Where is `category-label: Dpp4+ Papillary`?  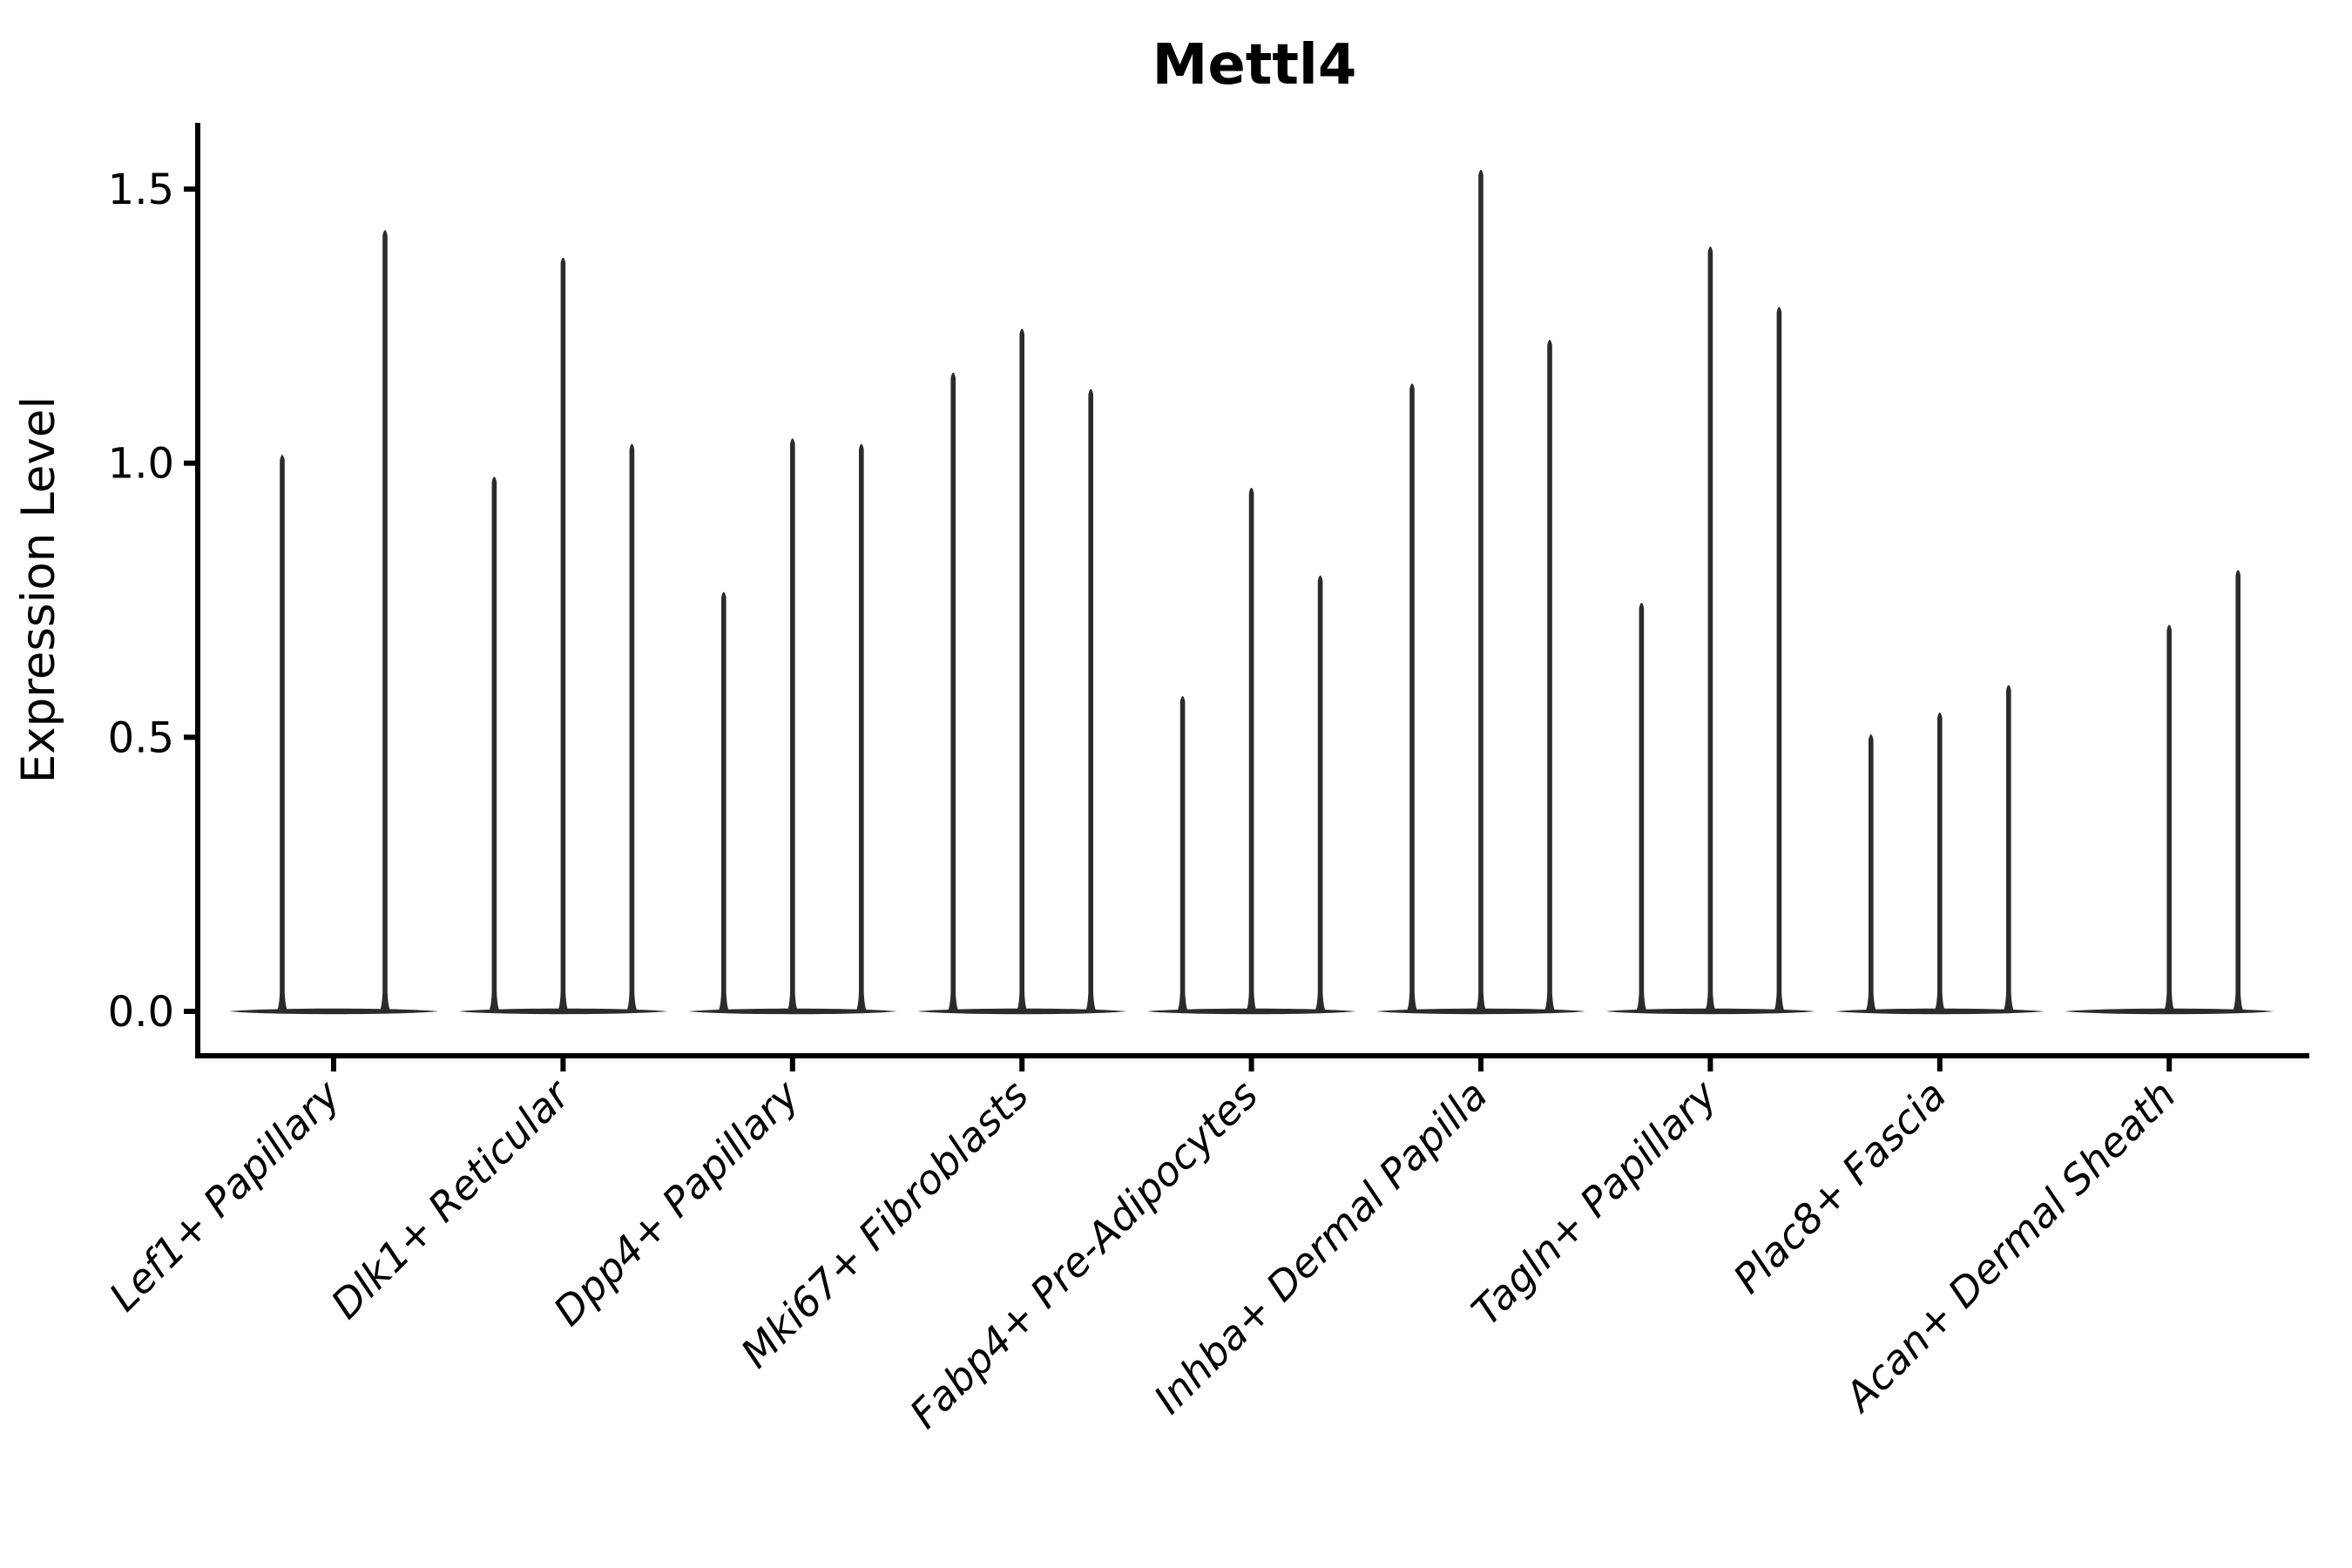
category-label: Dpp4+ Papillary is located at coordinates (676, 1203).